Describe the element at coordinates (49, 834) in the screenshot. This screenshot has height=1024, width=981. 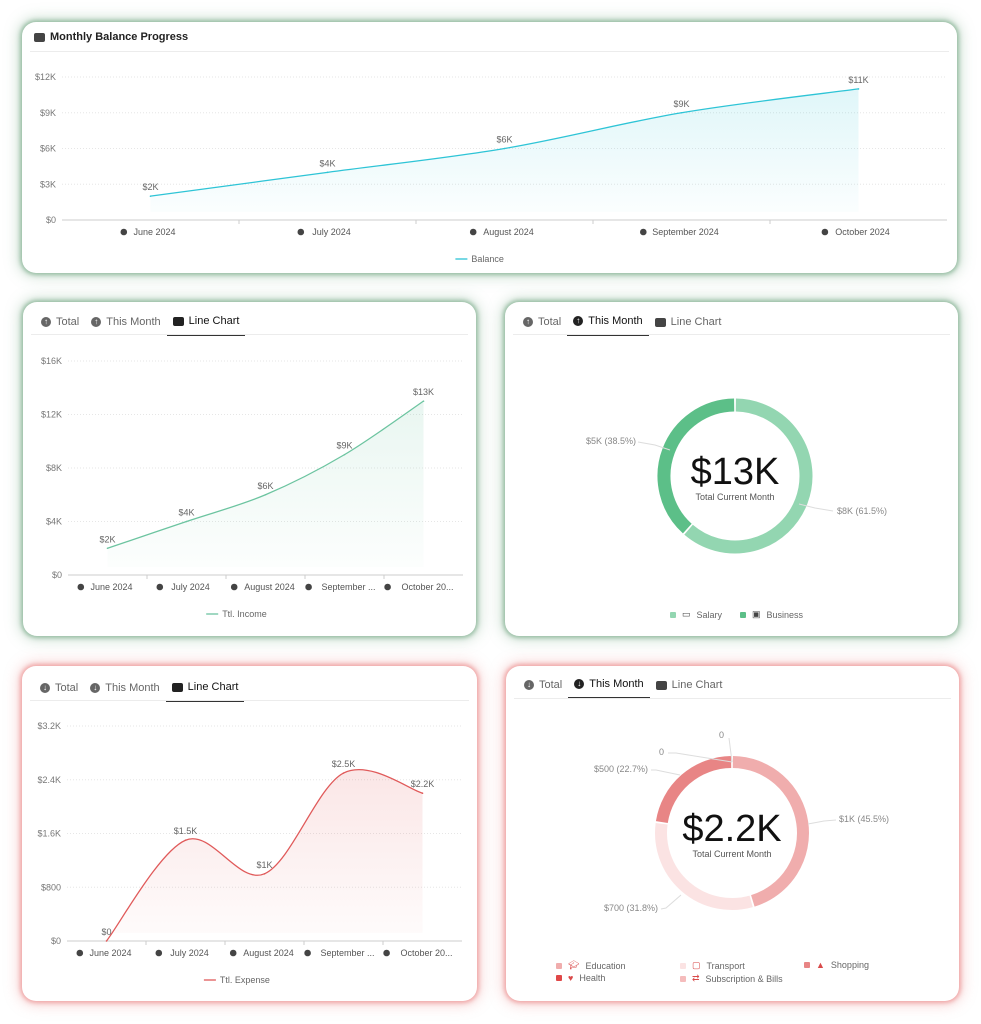
I see `y-tick-label: $1.6K` at that location.